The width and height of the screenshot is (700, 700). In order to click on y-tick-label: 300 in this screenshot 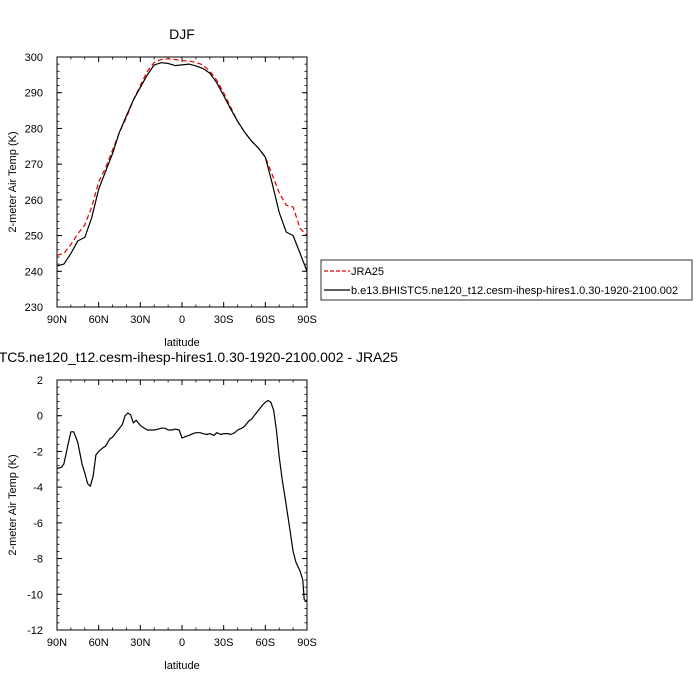, I will do `click(34, 58)`.